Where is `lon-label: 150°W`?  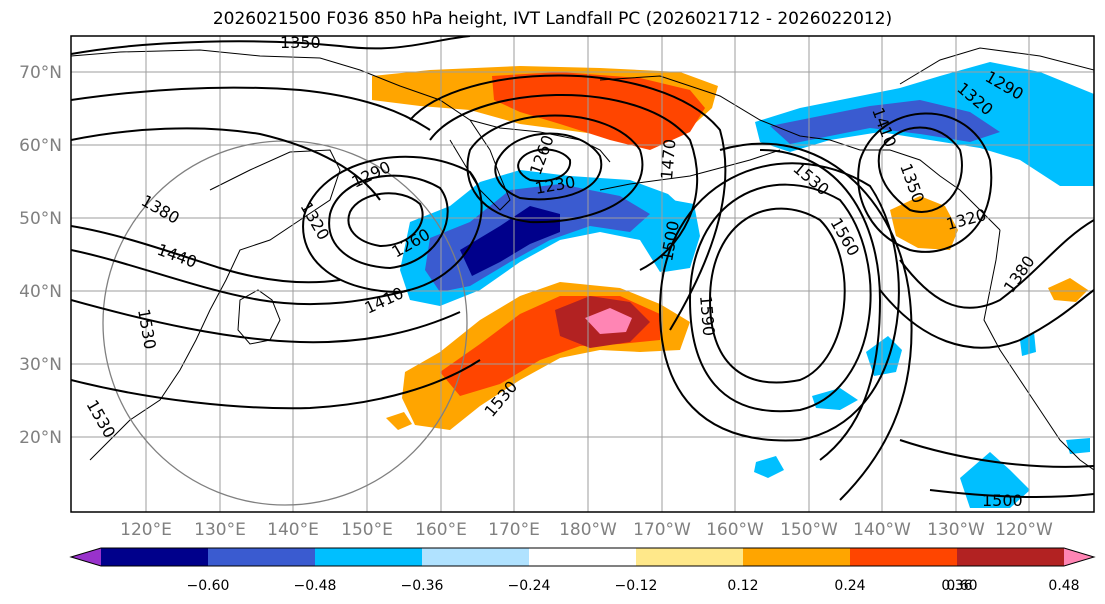 lon-label: 150°W is located at coordinates (809, 530).